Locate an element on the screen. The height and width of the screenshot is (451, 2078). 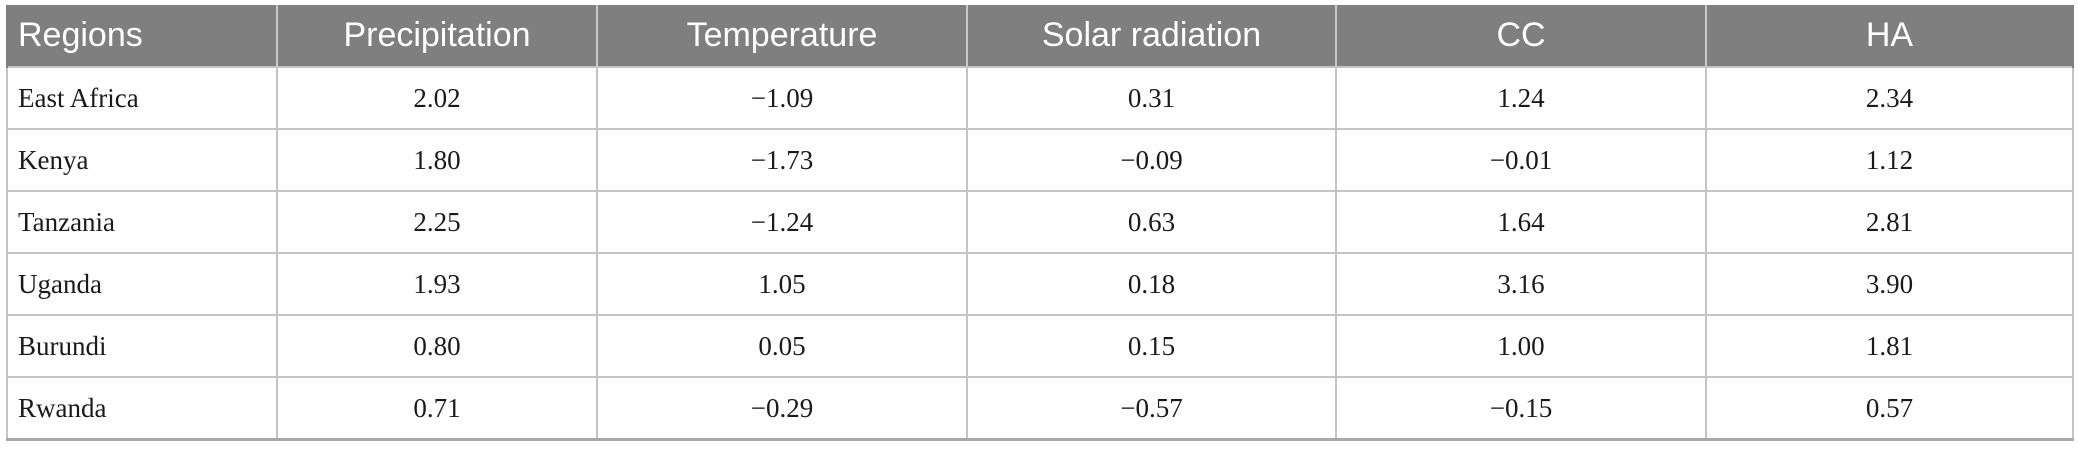
table-row: Kenya 1.80 −1.73 −0.09 −0.01 1.12 is located at coordinates (1040, 160).